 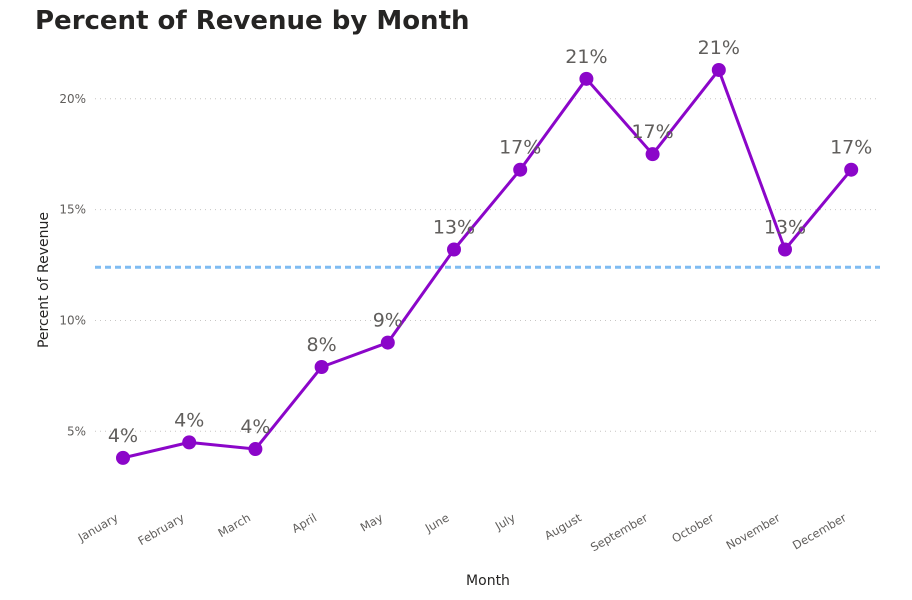 What do you see at coordinates (753, 531) in the screenshot?
I see `x-tick-label: November` at bounding box center [753, 531].